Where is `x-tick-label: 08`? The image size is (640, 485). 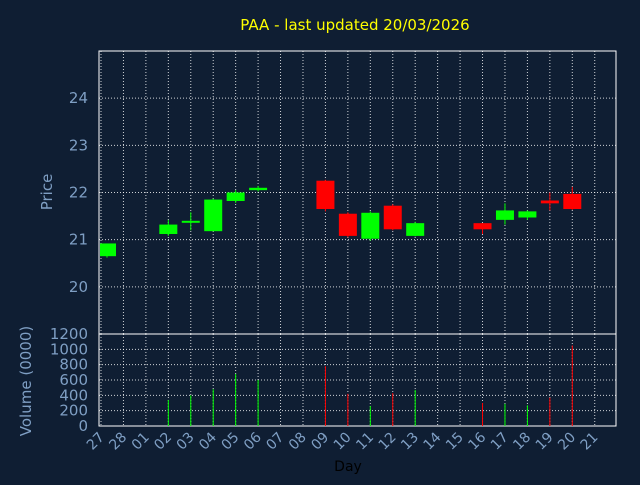
x-tick-label: 08 is located at coordinates (298, 442).